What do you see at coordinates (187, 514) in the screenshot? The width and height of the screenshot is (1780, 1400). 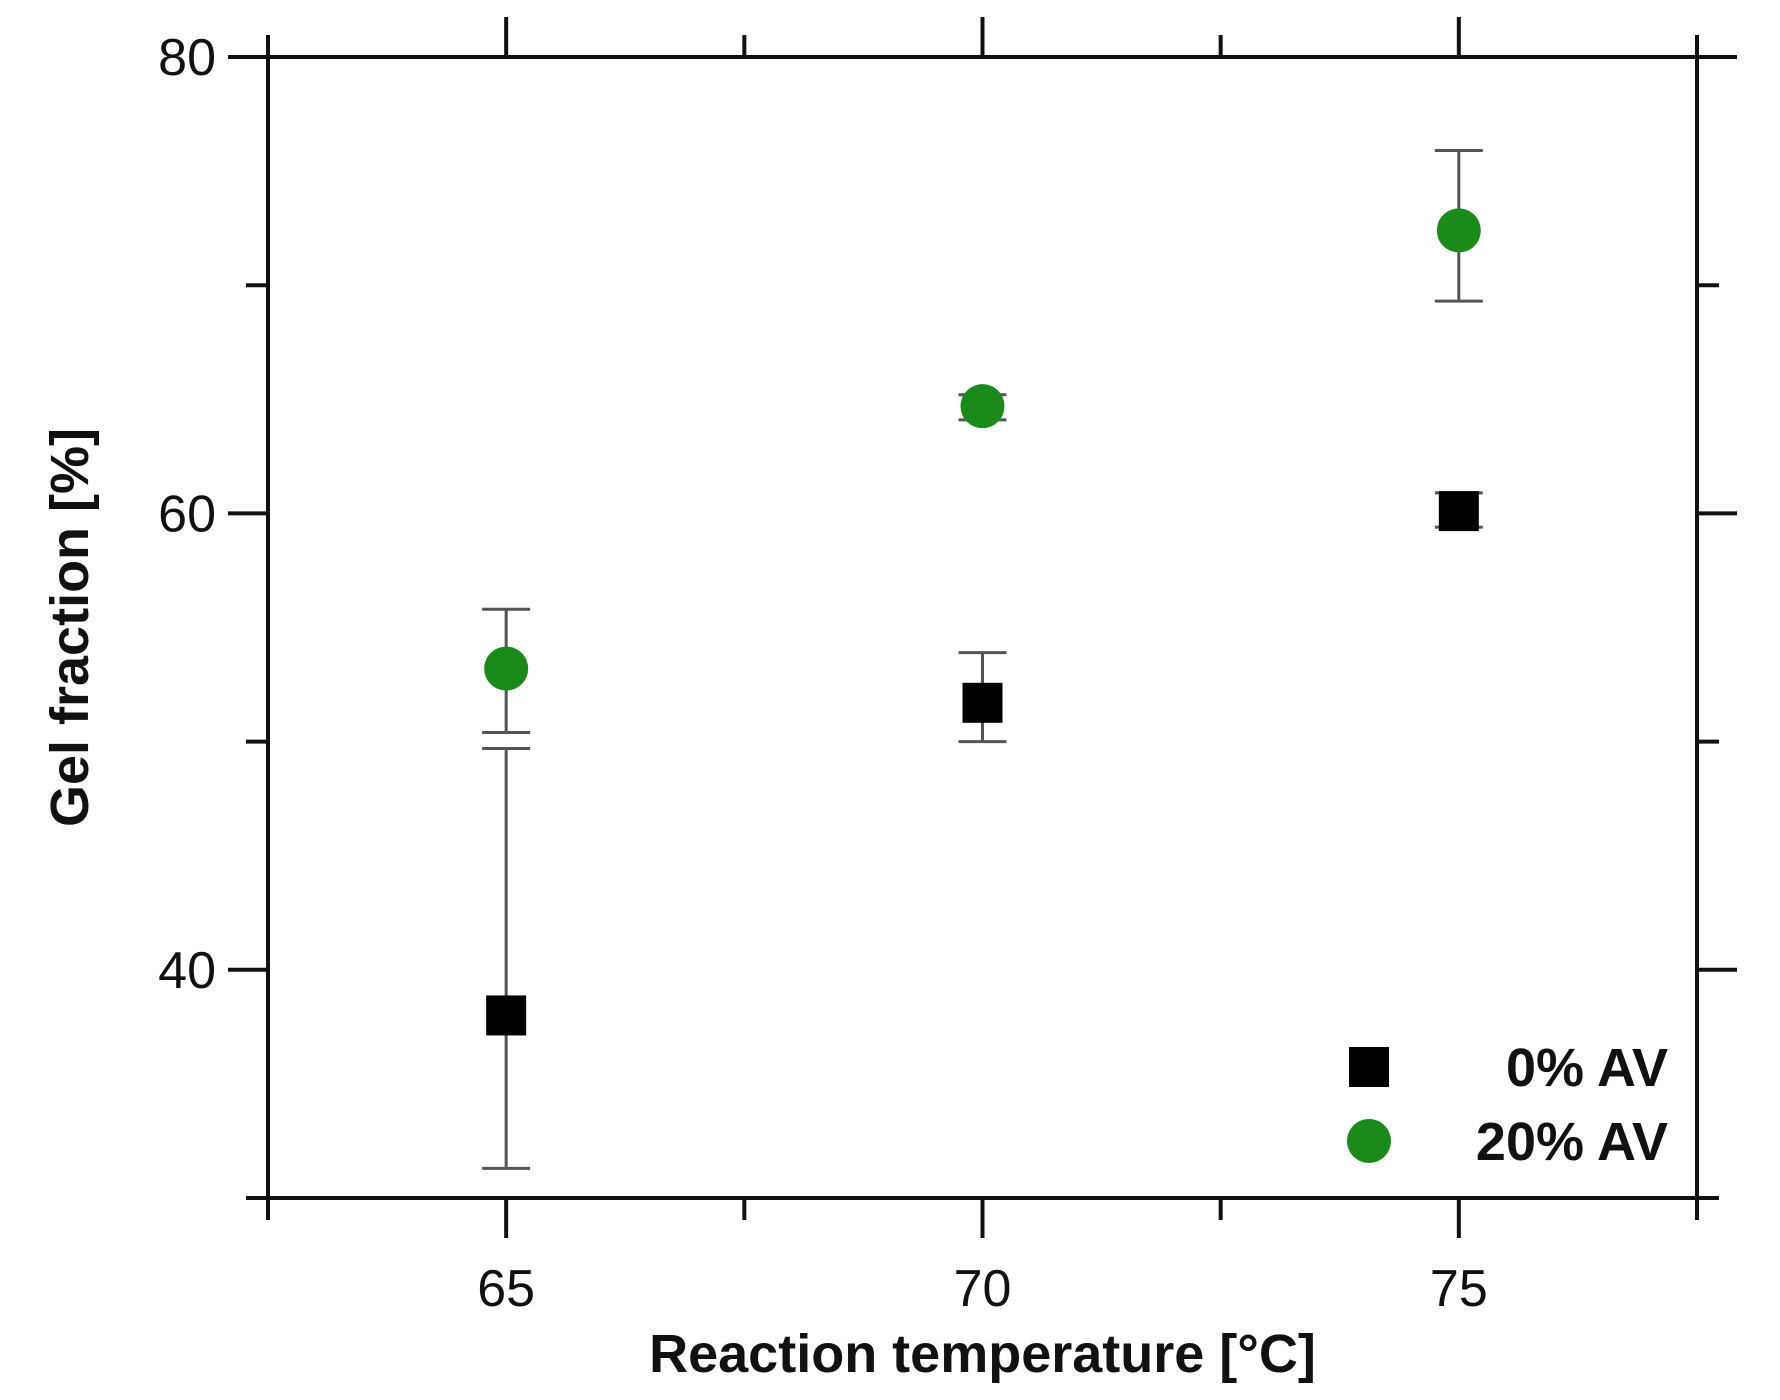 I see `y-tick-label: 60` at bounding box center [187, 514].